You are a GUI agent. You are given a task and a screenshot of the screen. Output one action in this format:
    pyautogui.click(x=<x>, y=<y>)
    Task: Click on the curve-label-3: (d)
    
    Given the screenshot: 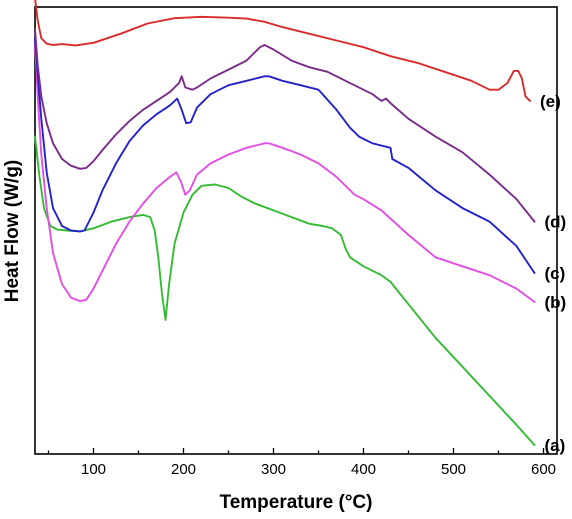 What is the action you would take?
    pyautogui.click(x=556, y=222)
    